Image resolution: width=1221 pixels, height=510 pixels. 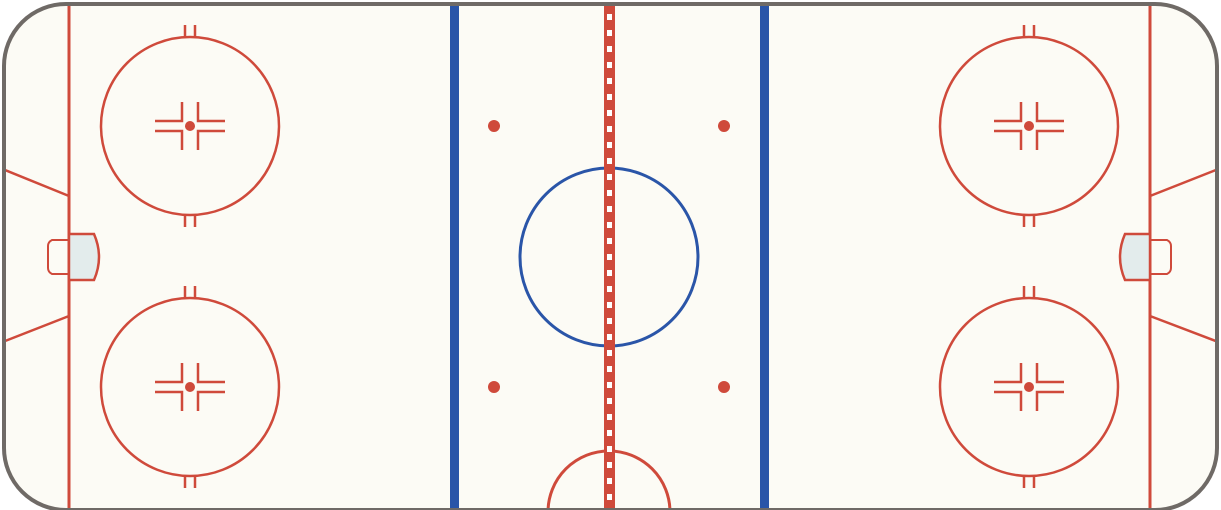 I want to click on faceoff-circle-top-left, so click(x=190, y=126).